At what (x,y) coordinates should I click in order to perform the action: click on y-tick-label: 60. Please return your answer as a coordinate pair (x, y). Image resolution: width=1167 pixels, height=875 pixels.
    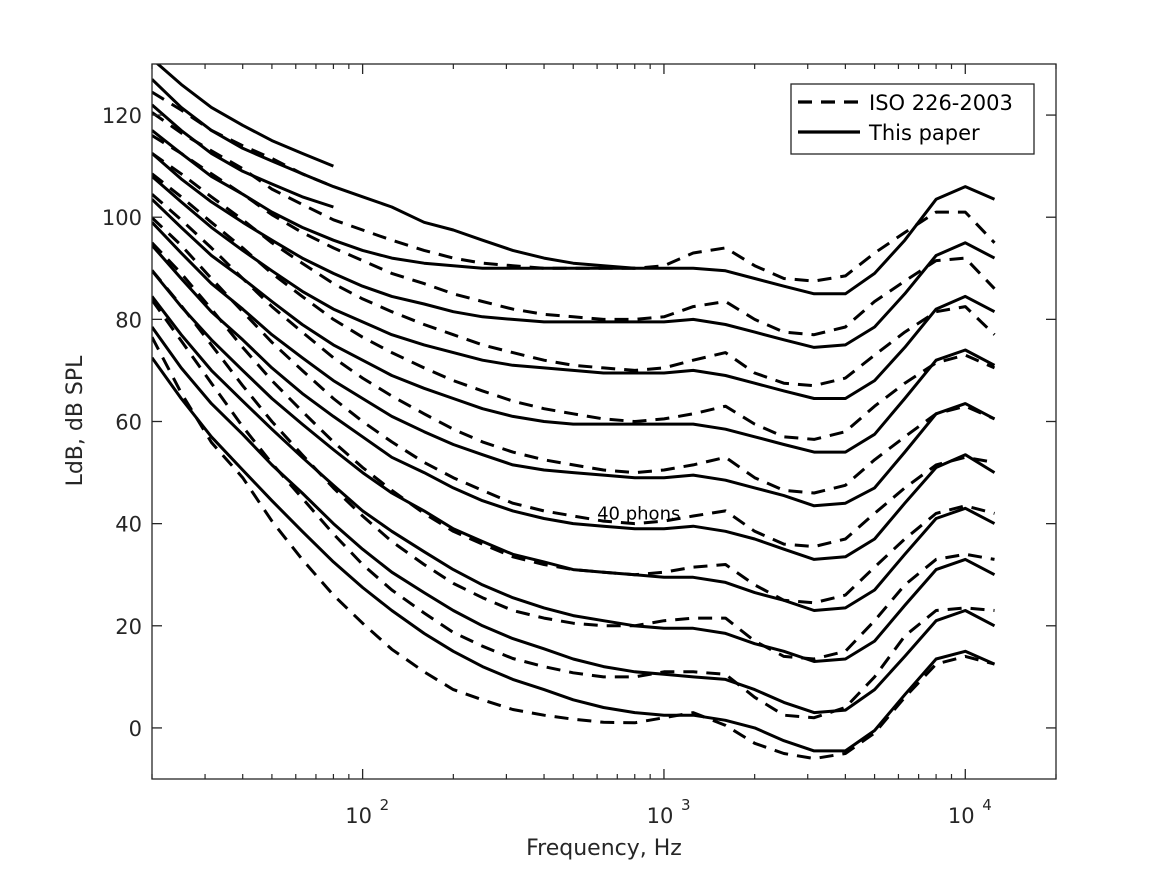
    Looking at the image, I should click on (128, 423).